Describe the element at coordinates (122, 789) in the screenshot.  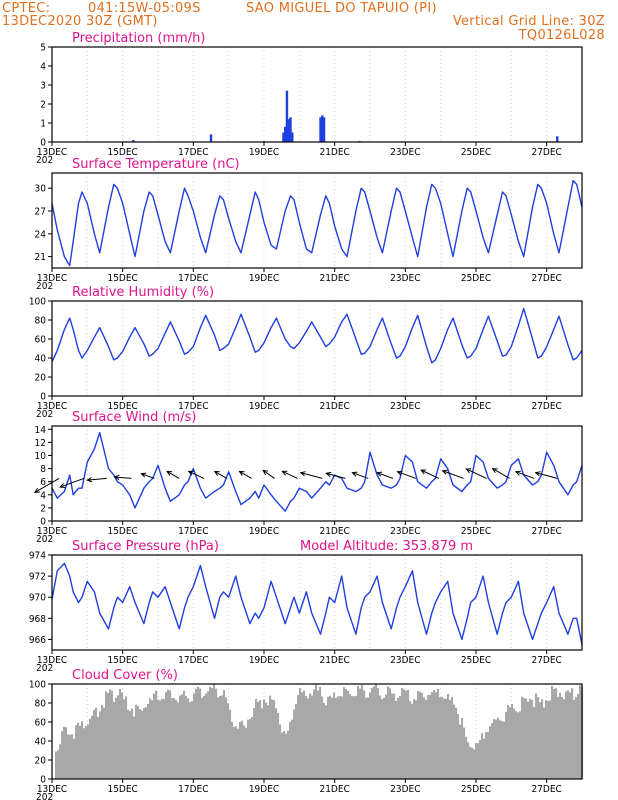
I see `cloud-xtick-label: 15DEC` at that location.